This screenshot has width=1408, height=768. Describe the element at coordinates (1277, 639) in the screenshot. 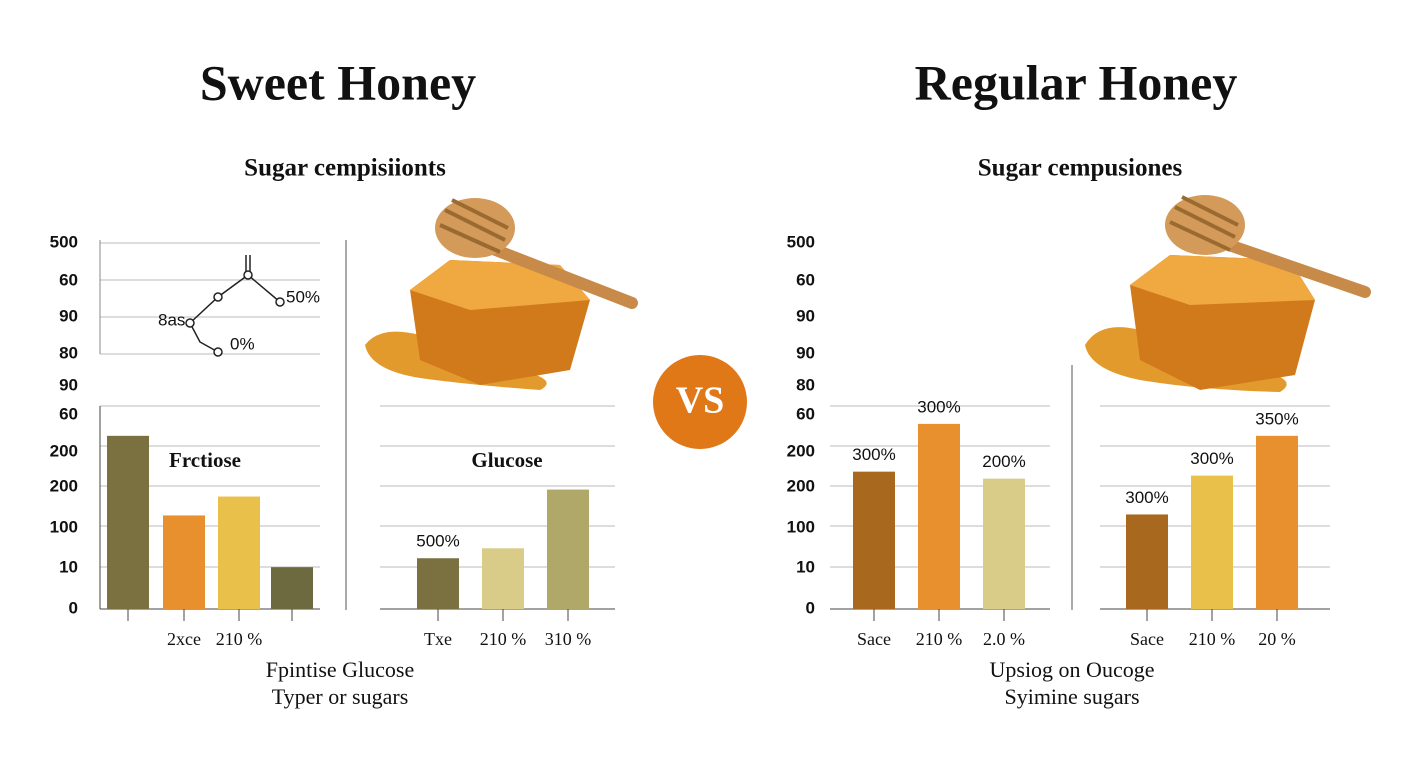

I see `x-tick-label: 20 %` at that location.